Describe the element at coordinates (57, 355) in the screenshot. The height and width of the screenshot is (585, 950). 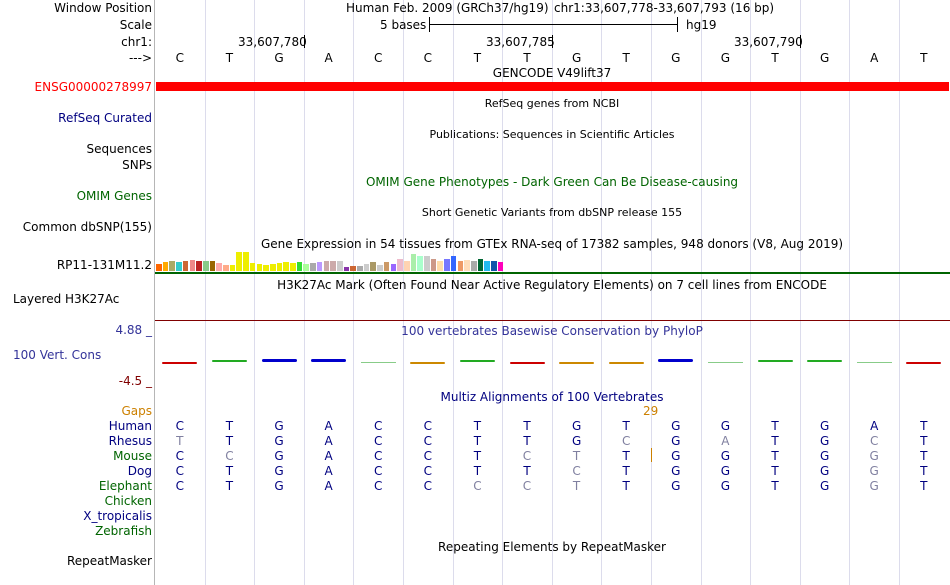
I see `phylop-track-label: 100 Vert. Cons` at that location.